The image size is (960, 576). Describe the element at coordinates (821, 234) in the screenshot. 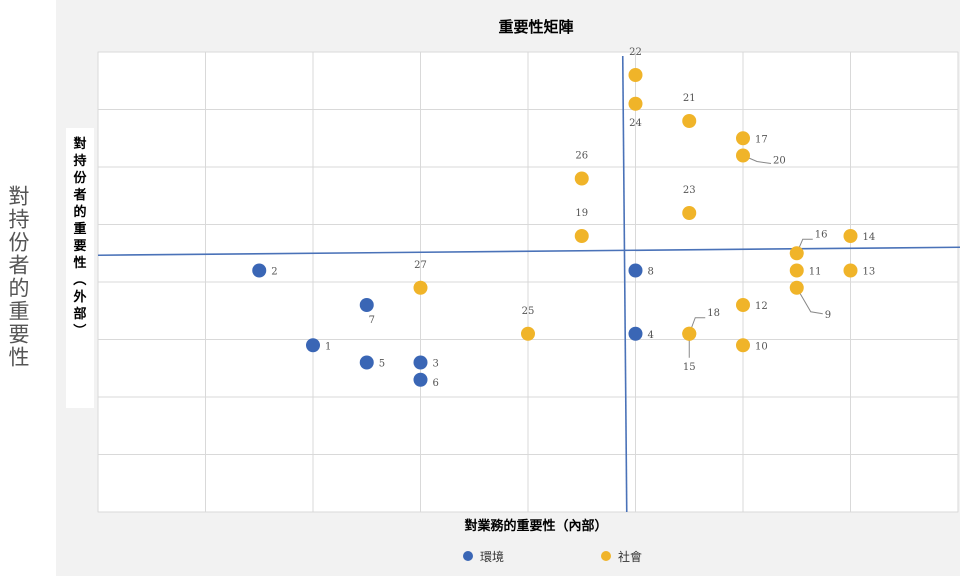

I see `point-label-16: 16` at that location.